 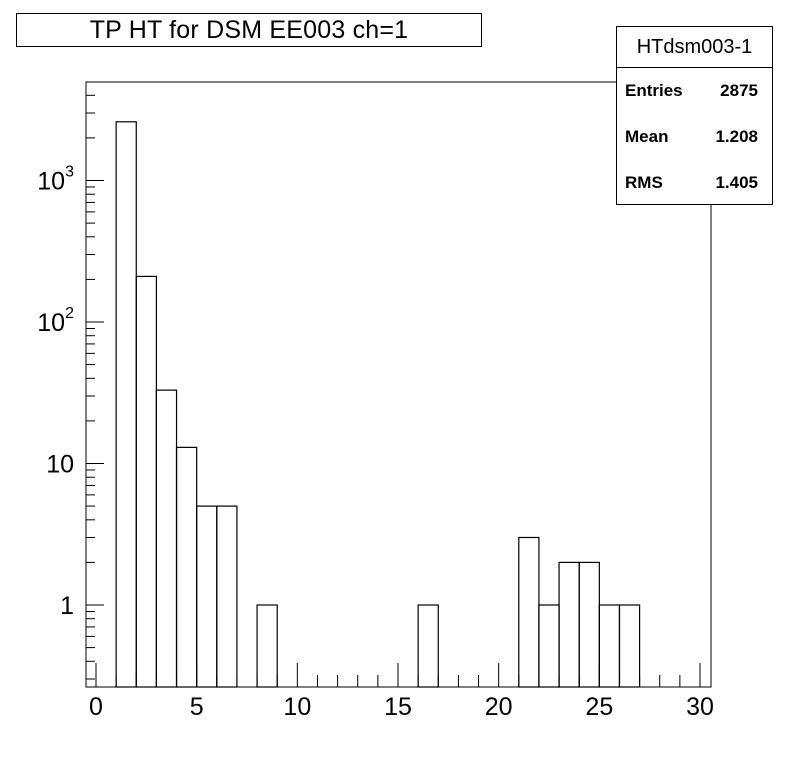 What do you see at coordinates (647, 136) in the screenshot?
I see `stats-mean-label: Mean` at bounding box center [647, 136].